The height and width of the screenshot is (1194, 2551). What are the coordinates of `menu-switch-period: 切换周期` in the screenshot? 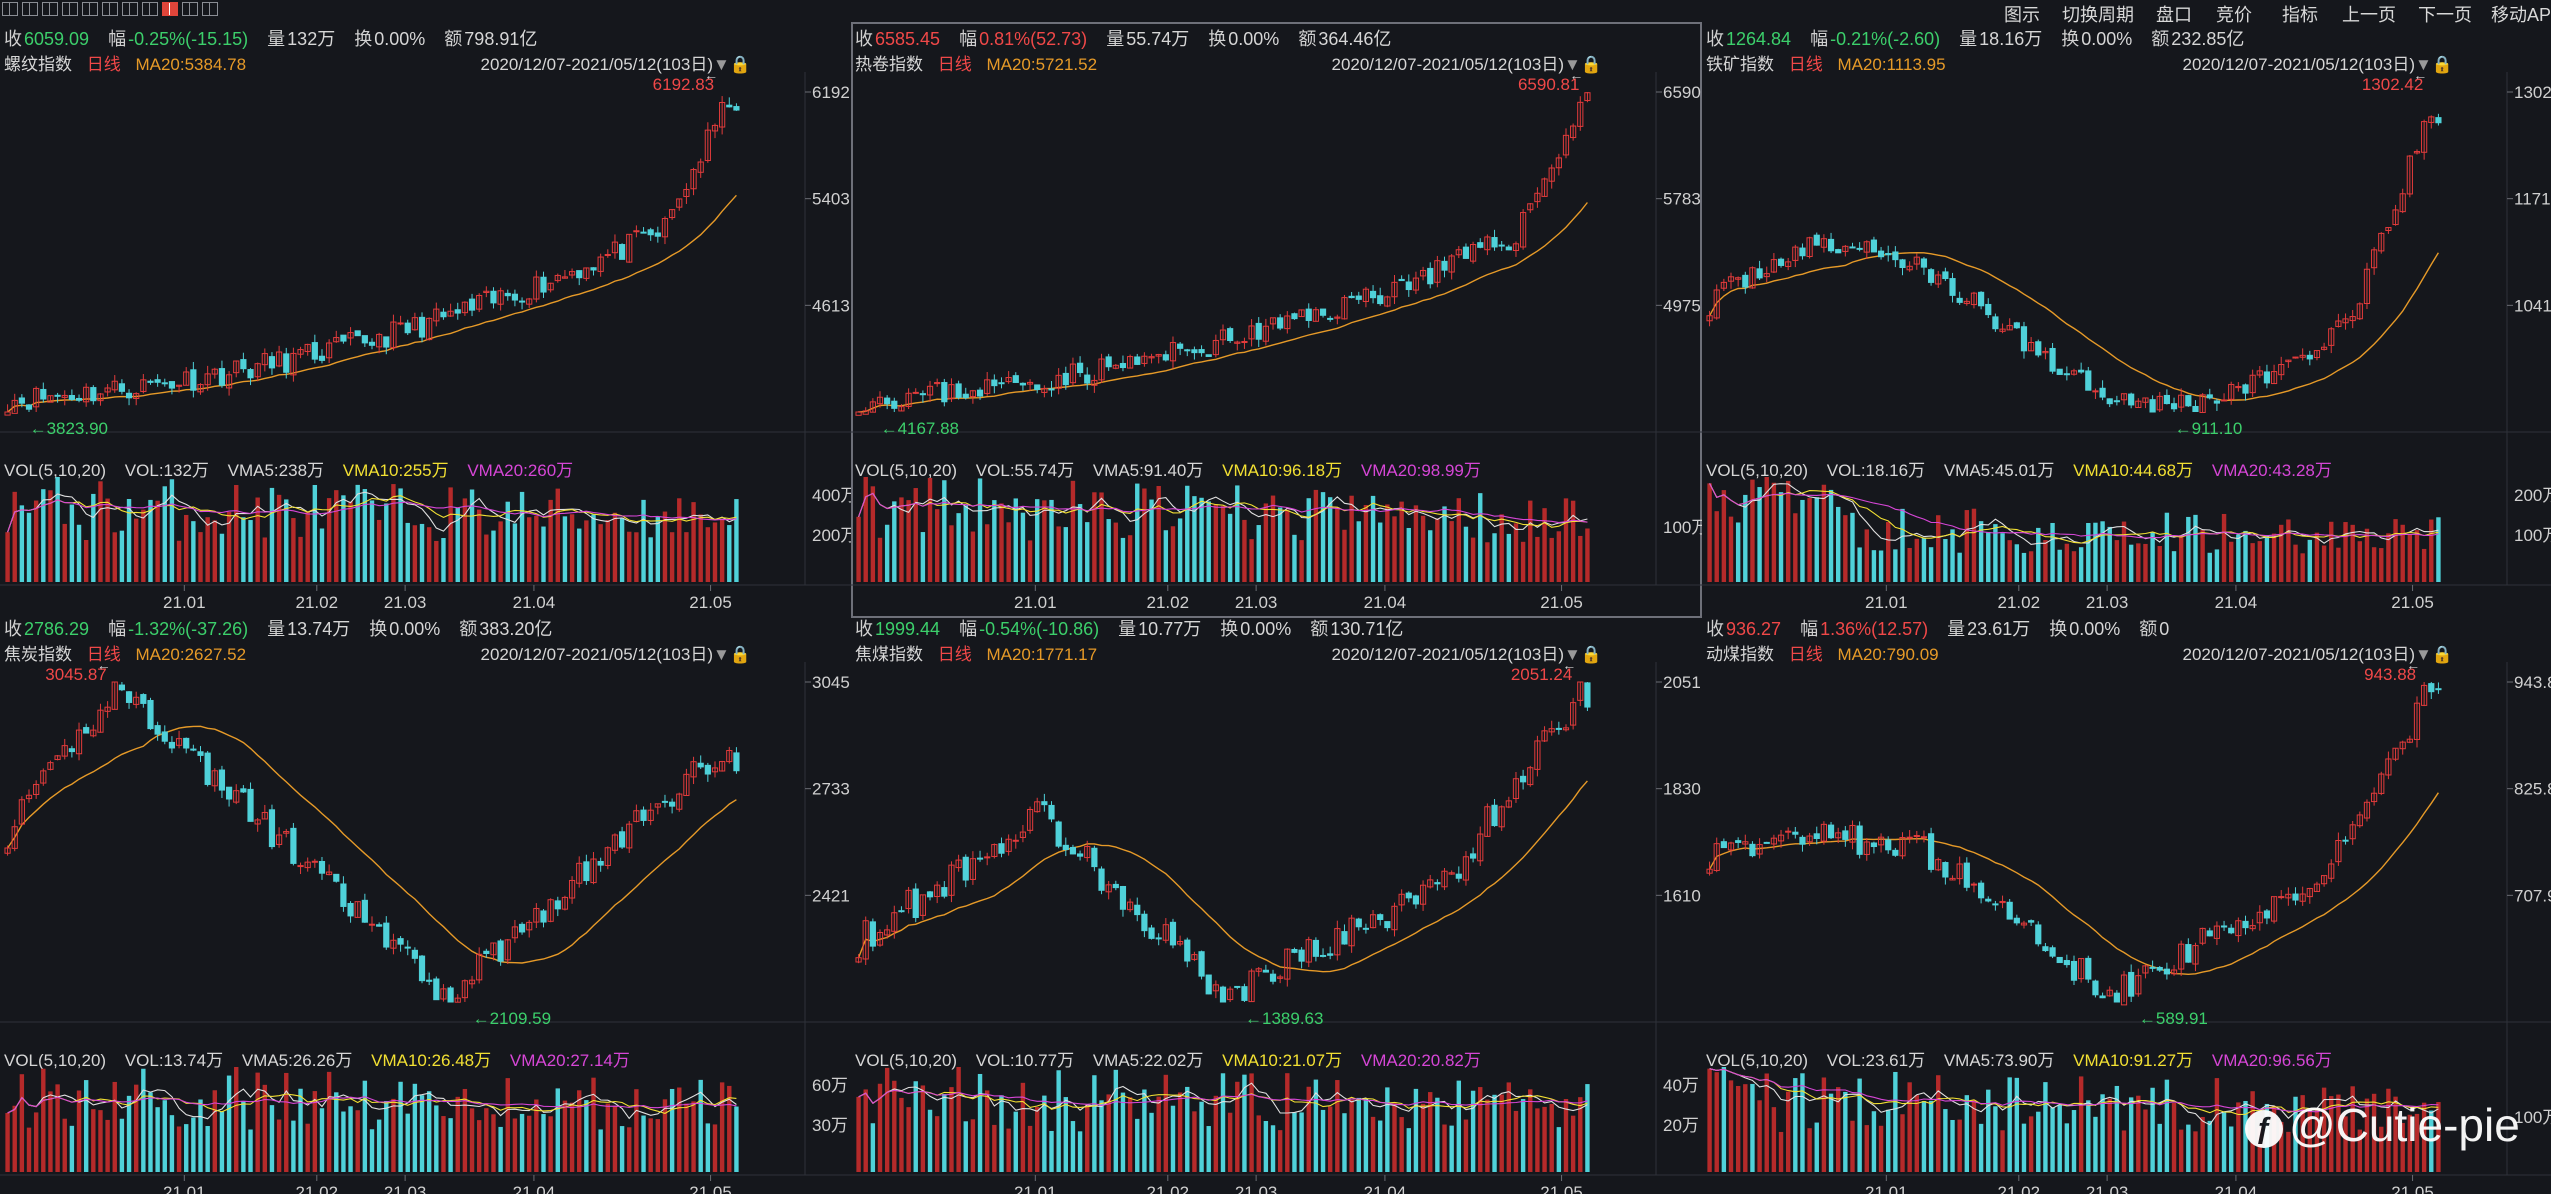 It's located at (2098, 15).